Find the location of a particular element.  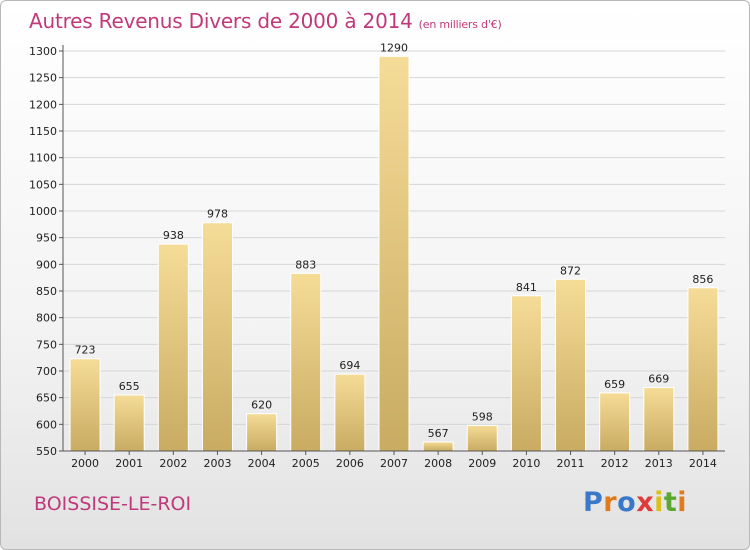

bar-value-label: 669 is located at coordinates (658, 379).